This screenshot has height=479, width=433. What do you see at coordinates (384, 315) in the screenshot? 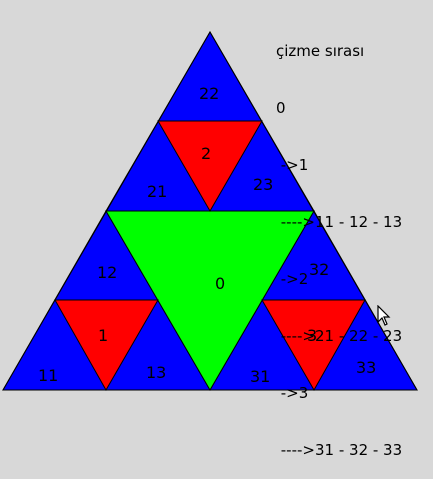
I see `mouse-pointer-icon` at bounding box center [384, 315].